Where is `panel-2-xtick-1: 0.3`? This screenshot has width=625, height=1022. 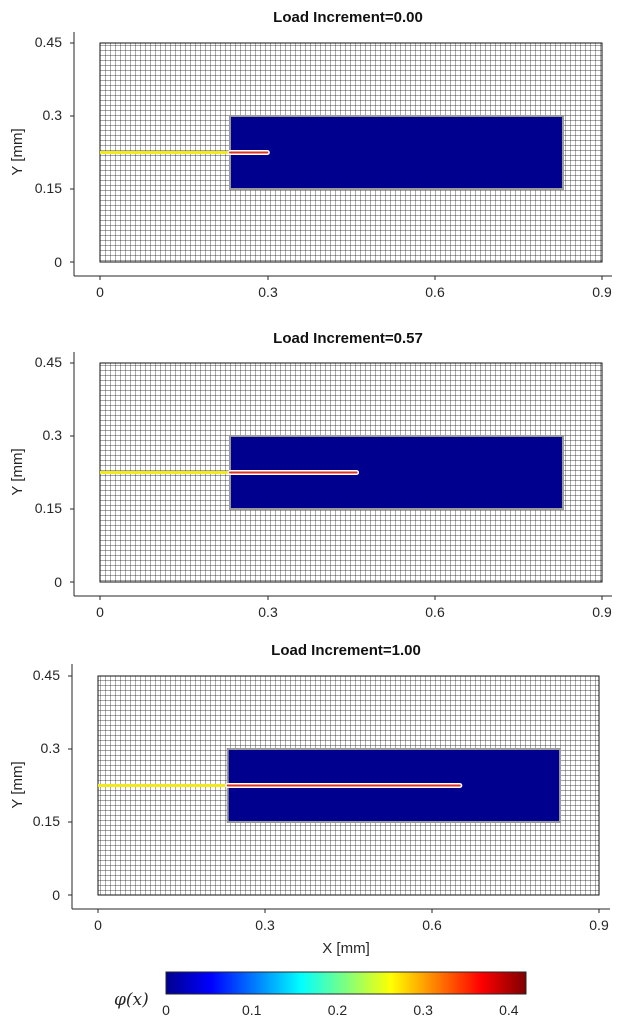
panel-2-xtick-1: 0.3 is located at coordinates (268, 612).